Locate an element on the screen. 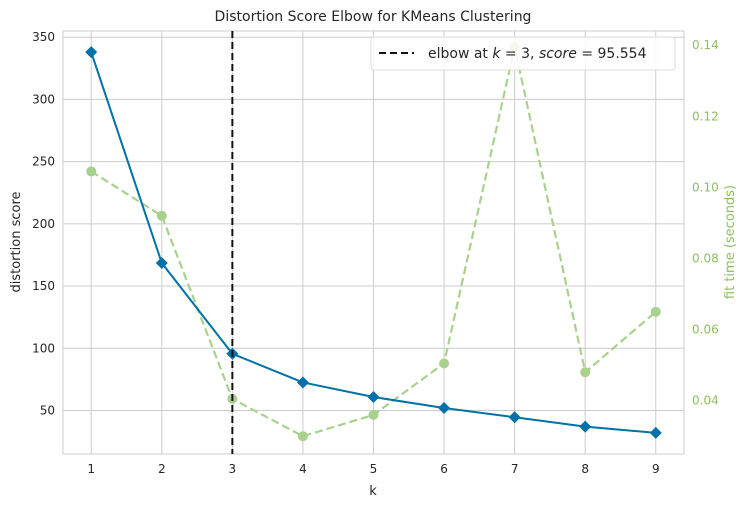 This screenshot has width=748, height=507. y-tick-label: 250 is located at coordinates (43, 162).